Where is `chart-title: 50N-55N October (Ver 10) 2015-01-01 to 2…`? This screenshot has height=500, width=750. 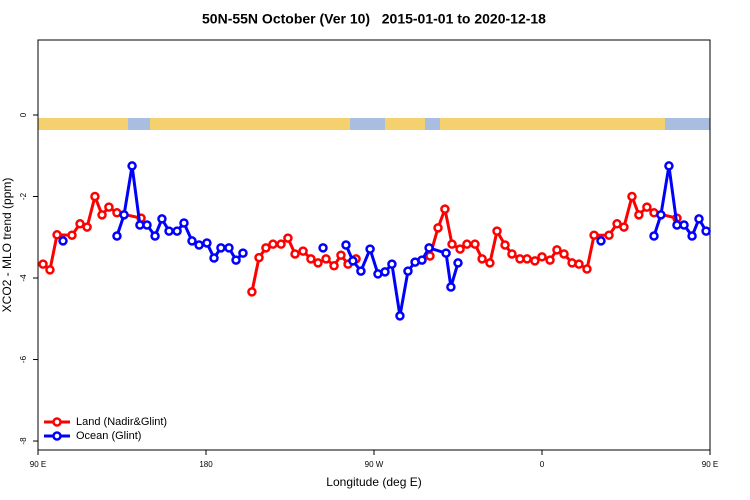
chart-title: 50N-55N October (Ver 10) 2015-01-01 to 2… is located at coordinates (374, 19).